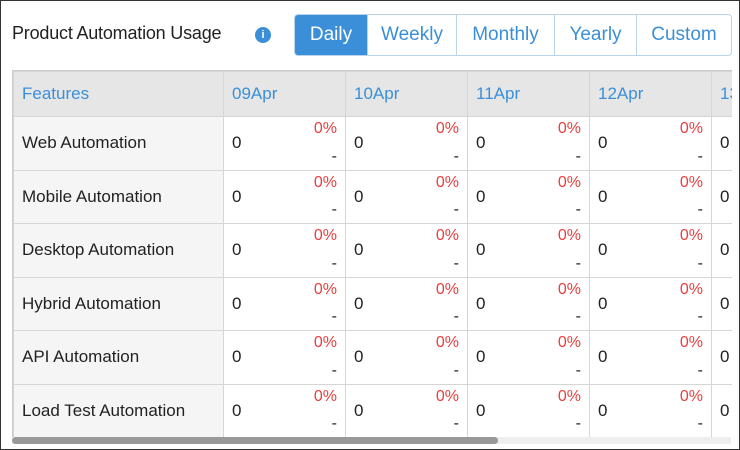 The image size is (740, 450). What do you see at coordinates (118, 357) in the screenshot?
I see `feature-name: API Automation` at bounding box center [118, 357].